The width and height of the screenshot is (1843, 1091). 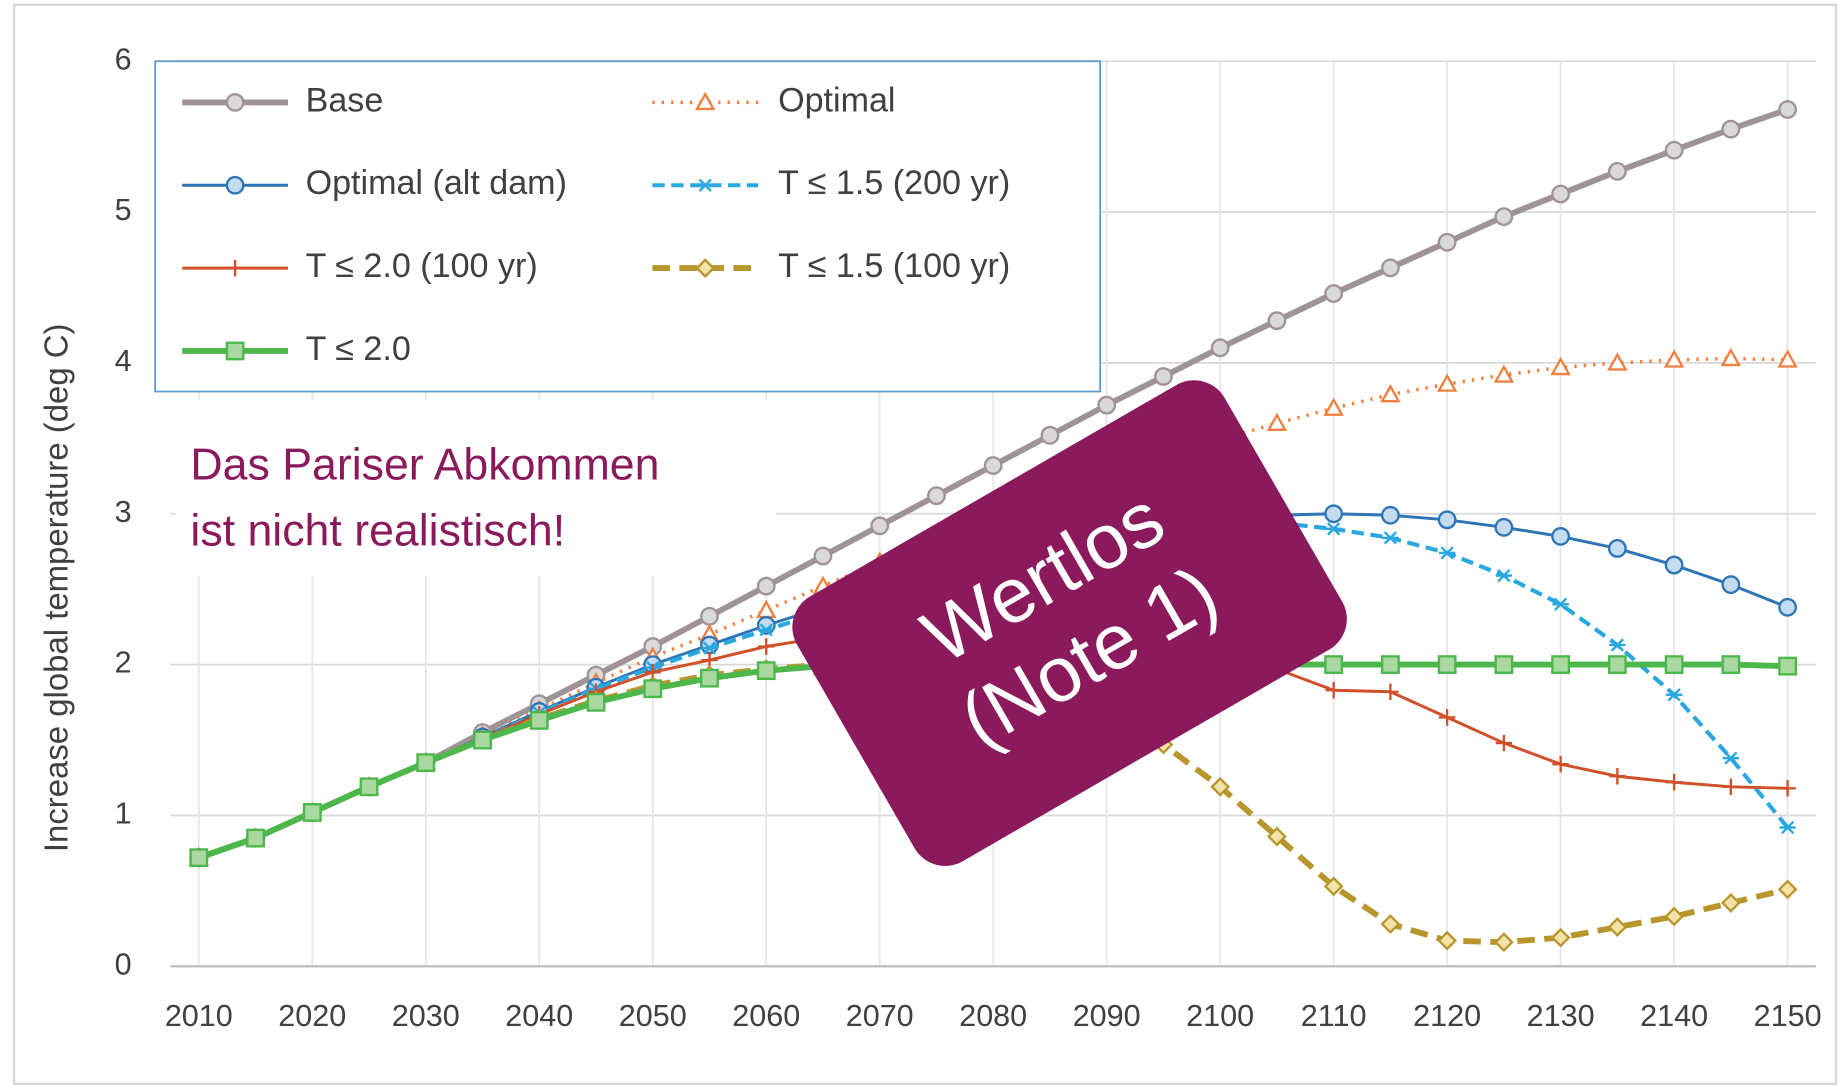 I want to click on x-tick-label: 2140, so click(x=1674, y=1016).